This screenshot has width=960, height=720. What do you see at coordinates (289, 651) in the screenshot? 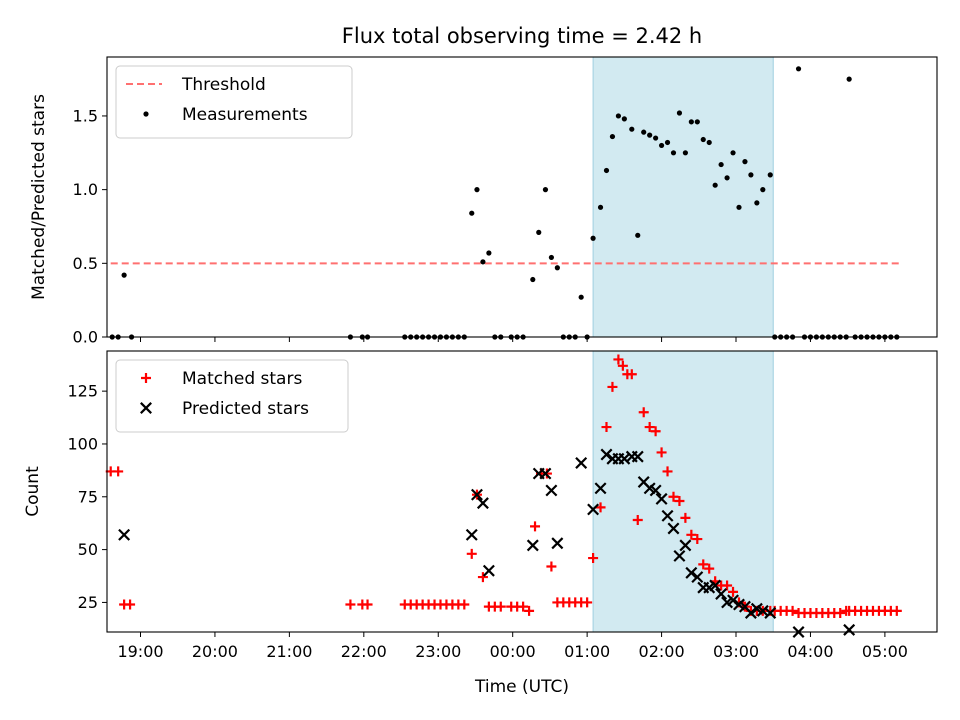
I see `x-tick-label: 21:00` at bounding box center [289, 651].